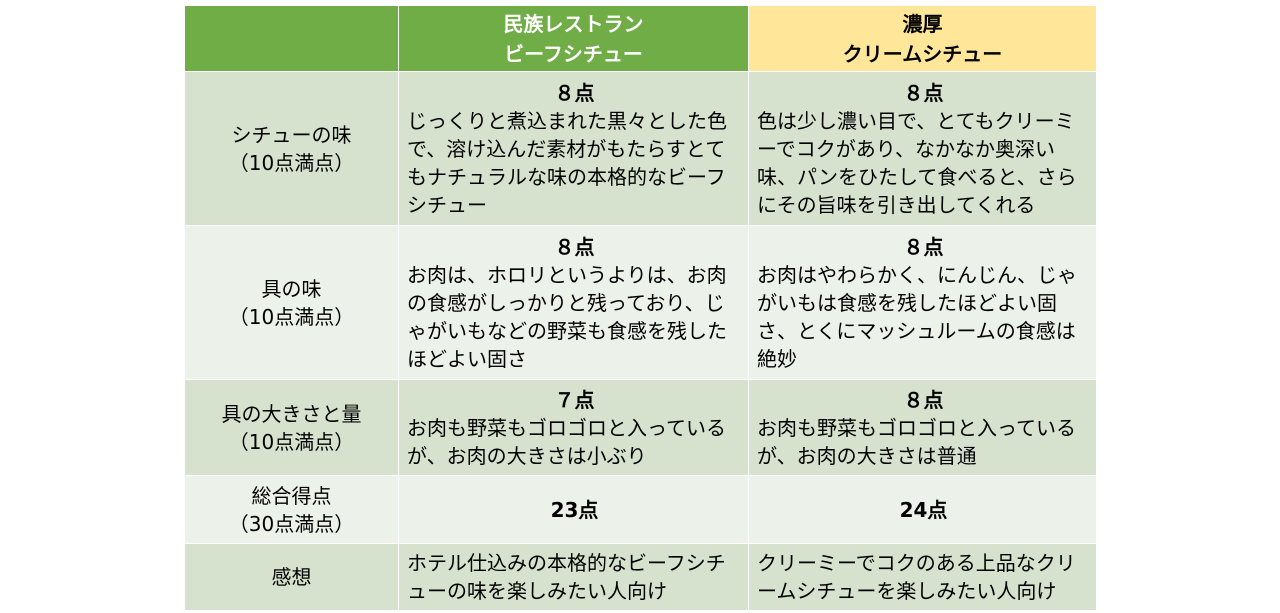 This screenshot has width=1280, height=613. Describe the element at coordinates (291, 427) in the screenshot. I see `row-label: 具の大きさと量 （10点満点）` at that location.